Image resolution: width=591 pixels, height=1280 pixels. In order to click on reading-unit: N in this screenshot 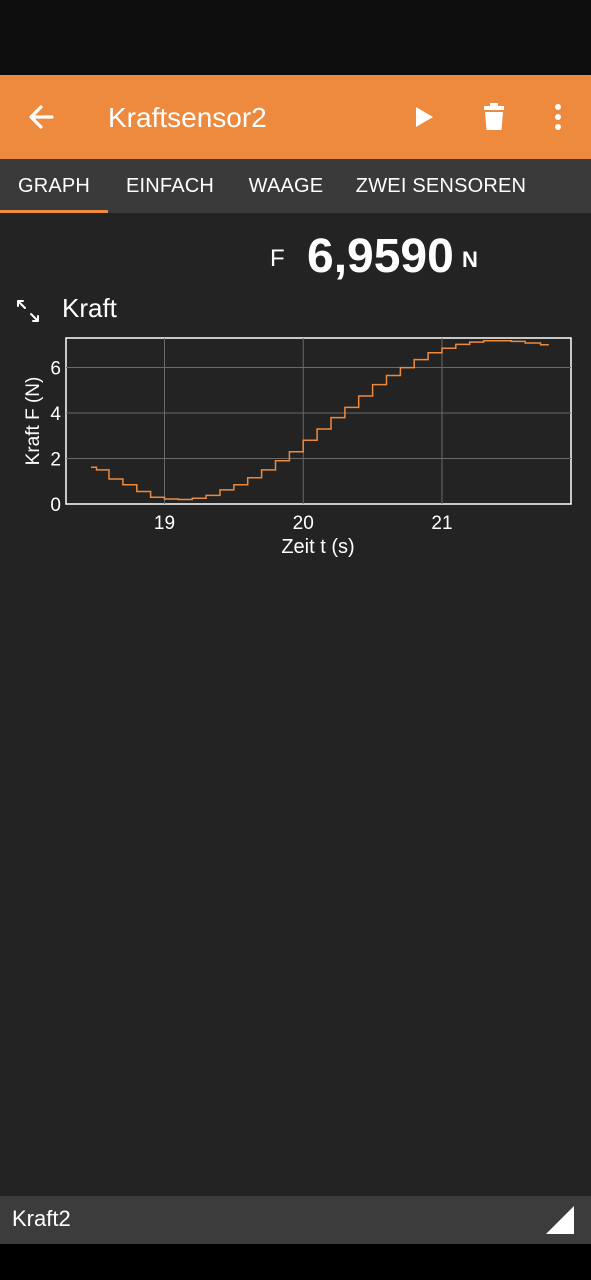, I will do `click(470, 259)`.